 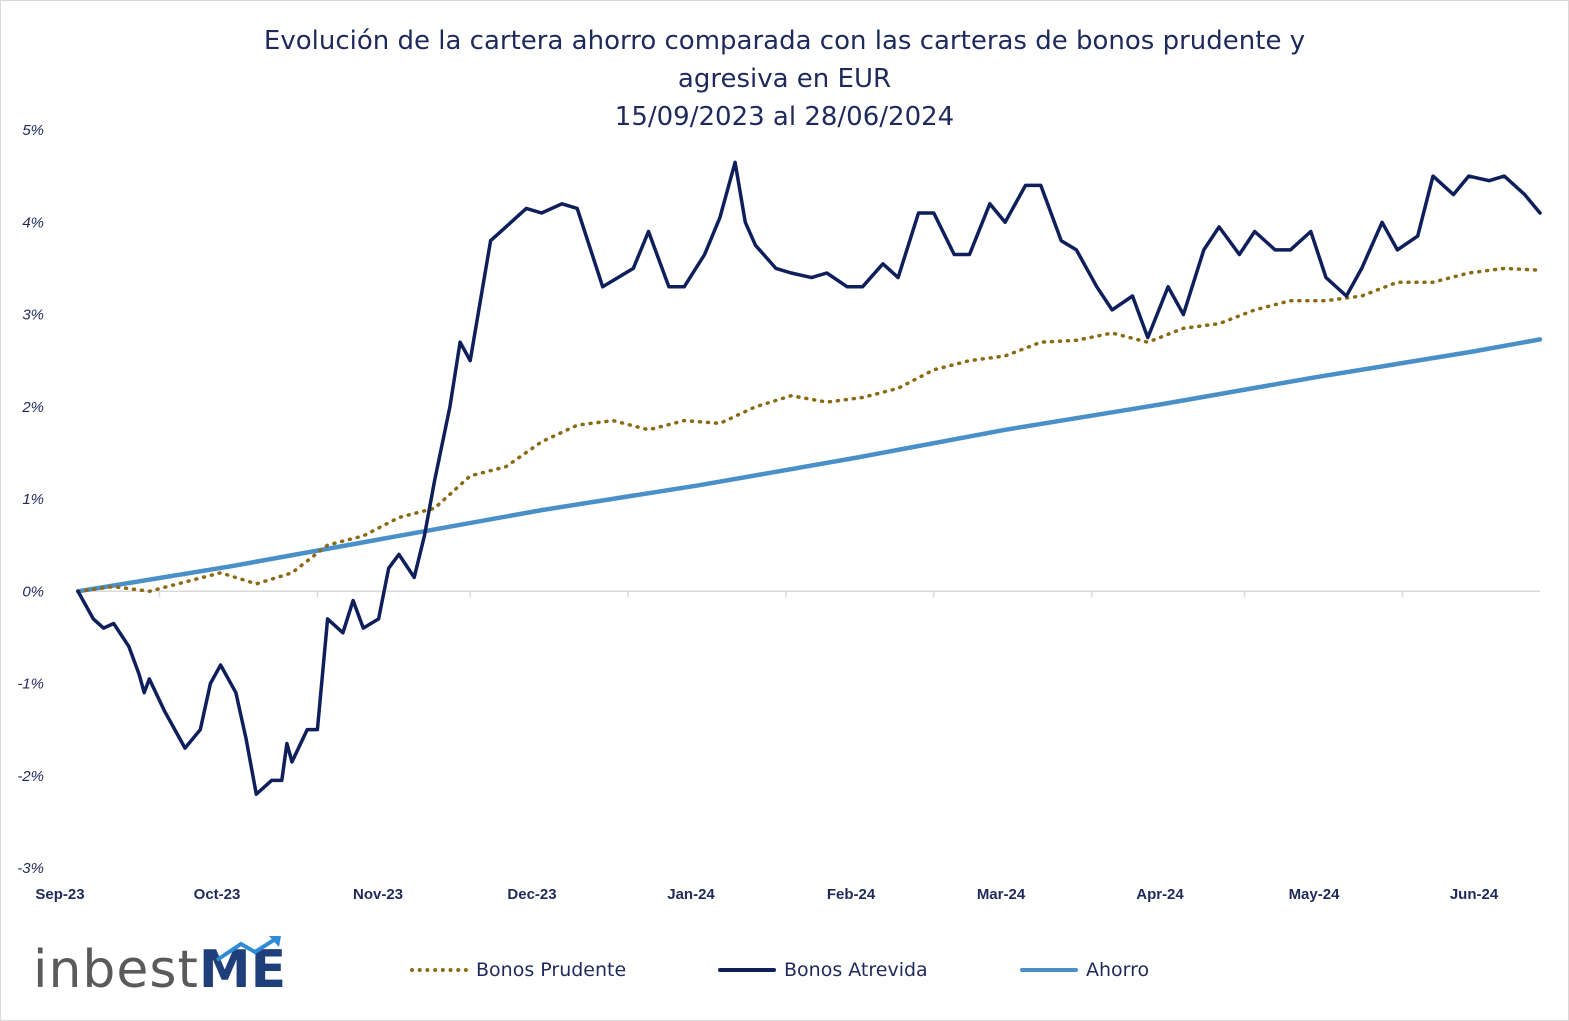 What do you see at coordinates (33, 130) in the screenshot?
I see `y-tick-label: 5%` at bounding box center [33, 130].